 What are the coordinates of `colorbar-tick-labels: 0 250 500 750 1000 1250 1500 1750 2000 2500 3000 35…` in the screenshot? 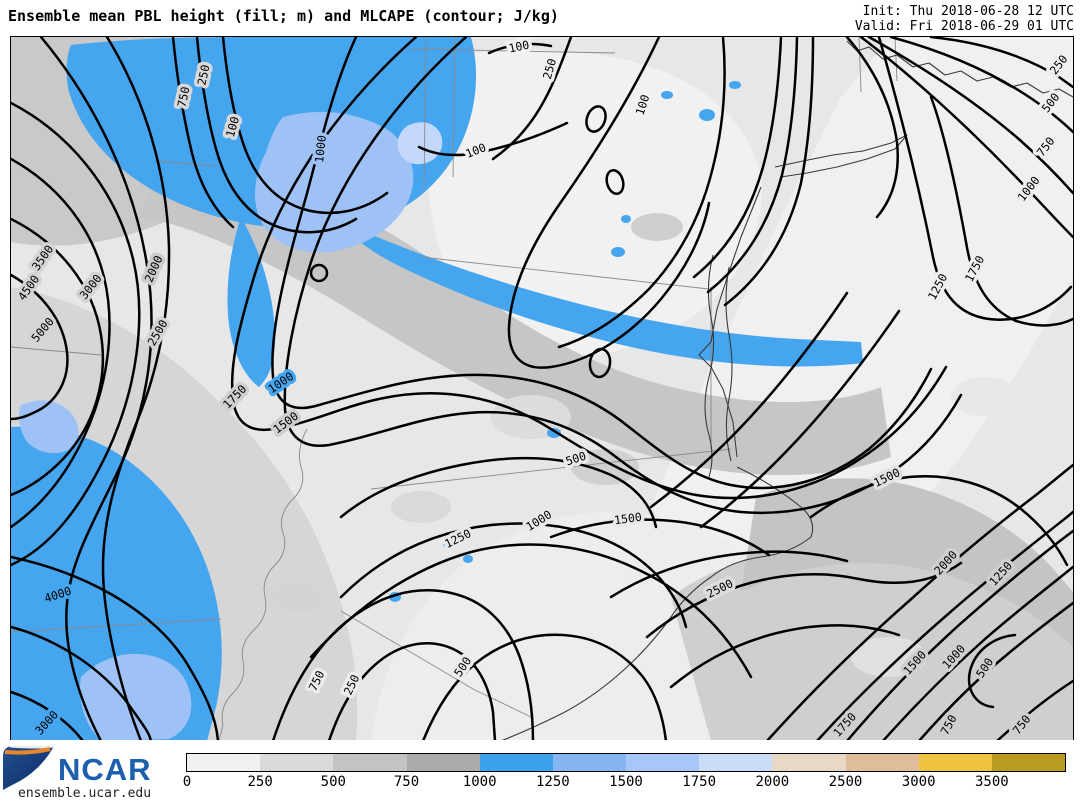 It's located at (540, 784).